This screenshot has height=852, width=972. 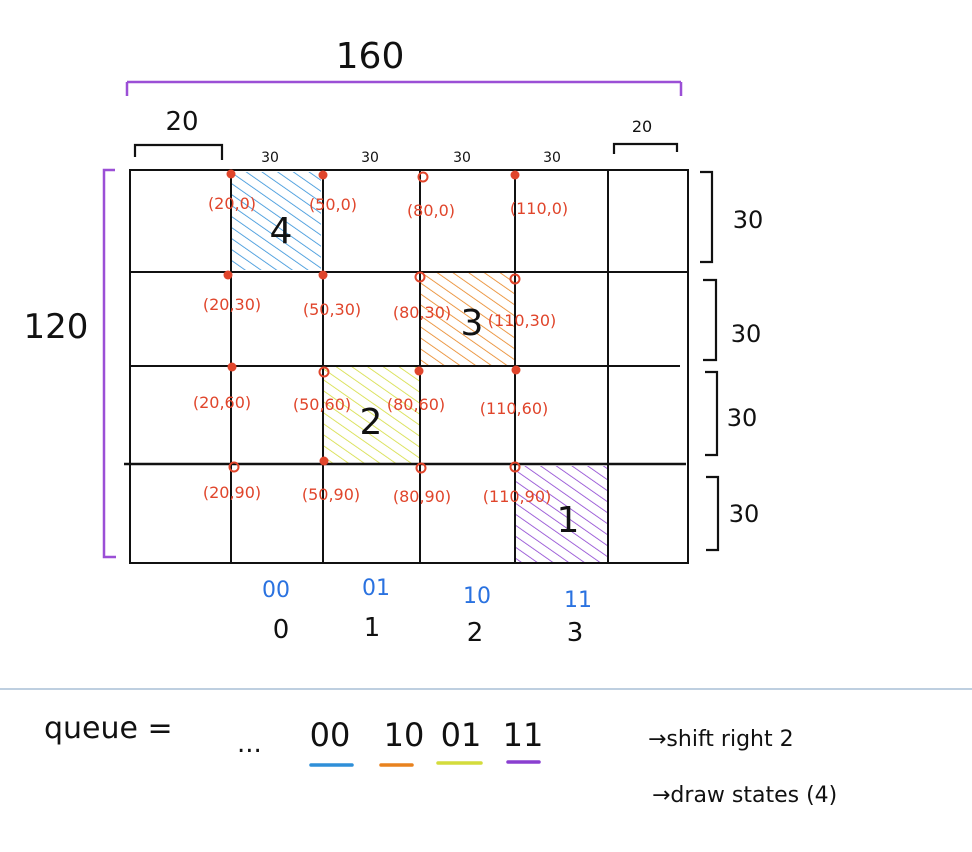 What do you see at coordinates (332, 309) in the screenshot?
I see `coordinate-label: (50,30)` at bounding box center [332, 309].